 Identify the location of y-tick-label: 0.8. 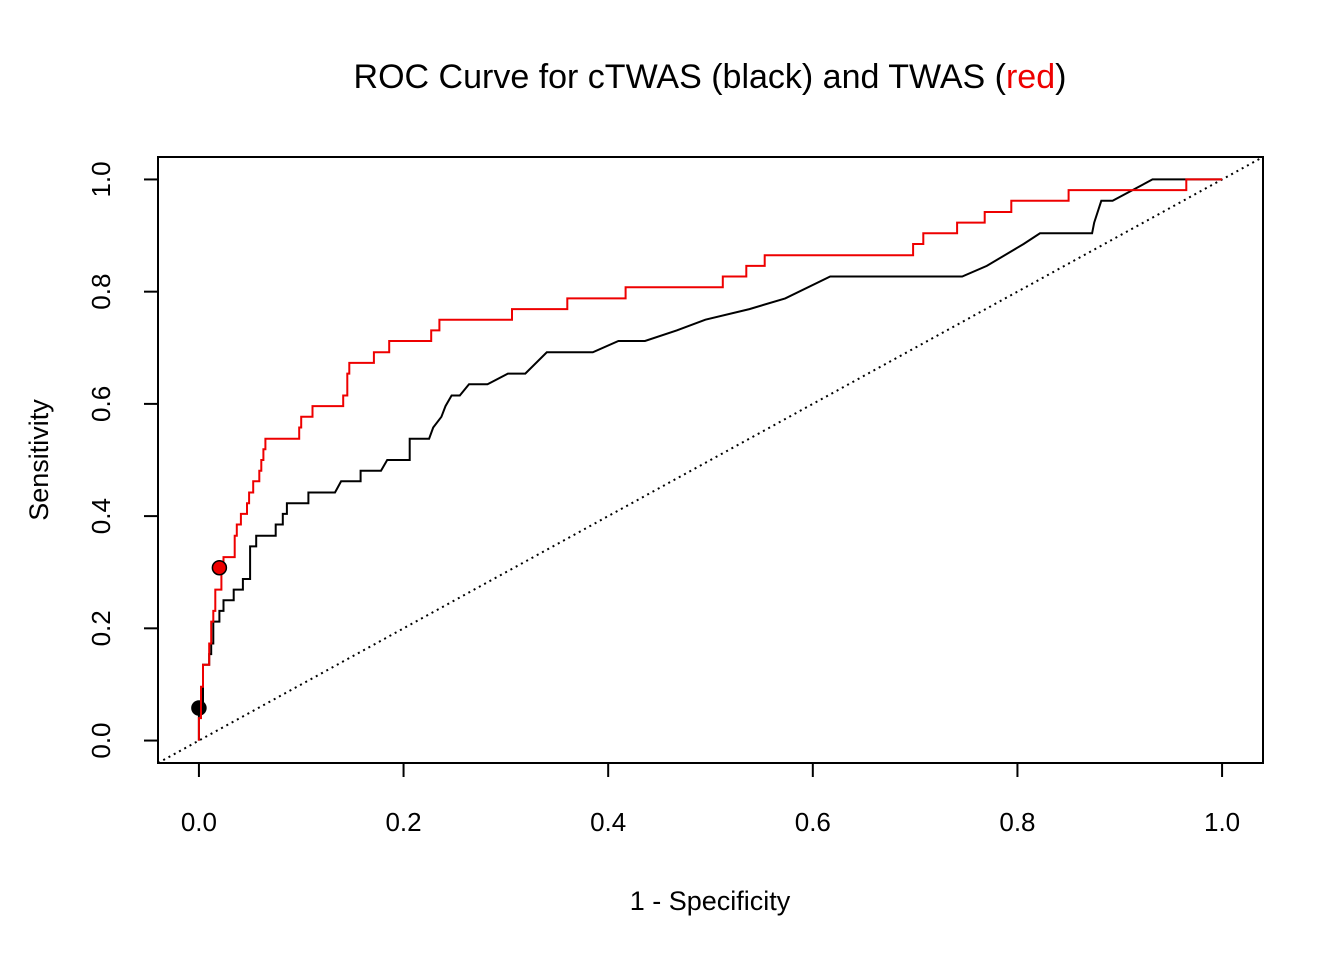
(101, 292).